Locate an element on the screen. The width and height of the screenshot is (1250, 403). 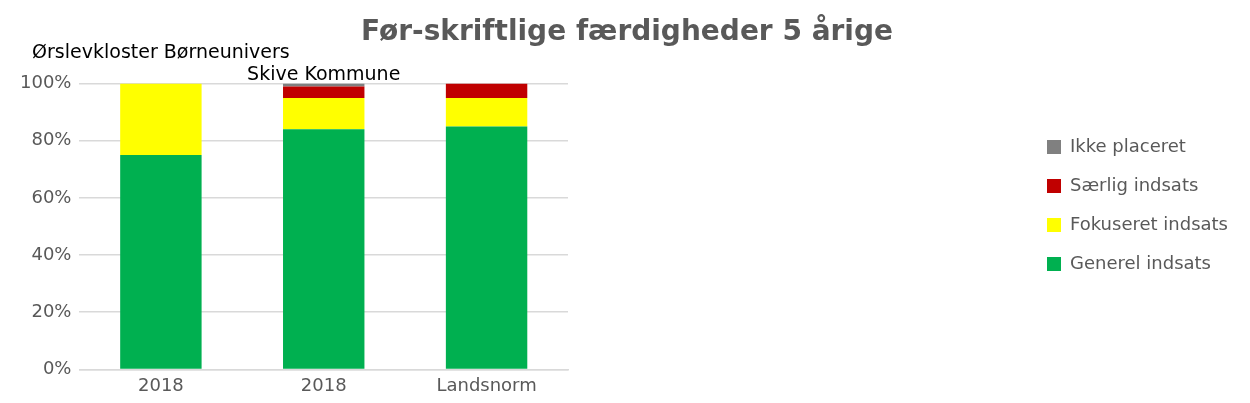
x-tick-label: Landsnorm is located at coordinates (486, 384).